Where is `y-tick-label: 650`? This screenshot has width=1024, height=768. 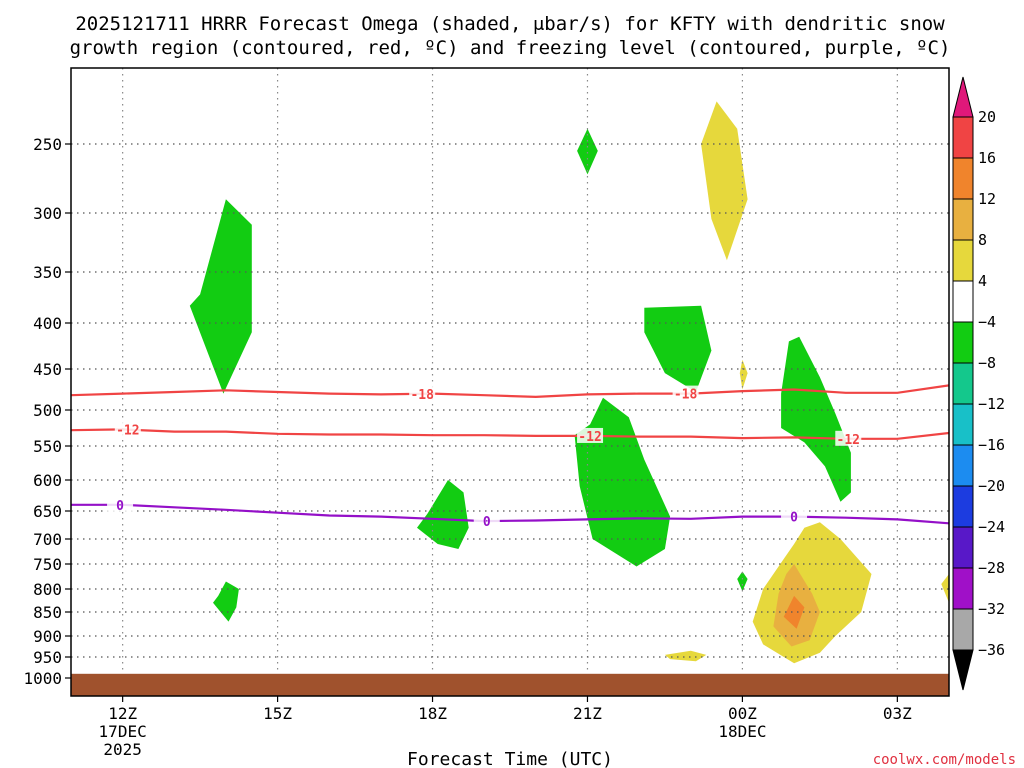
y-tick-label: 650 is located at coordinates (47, 511).